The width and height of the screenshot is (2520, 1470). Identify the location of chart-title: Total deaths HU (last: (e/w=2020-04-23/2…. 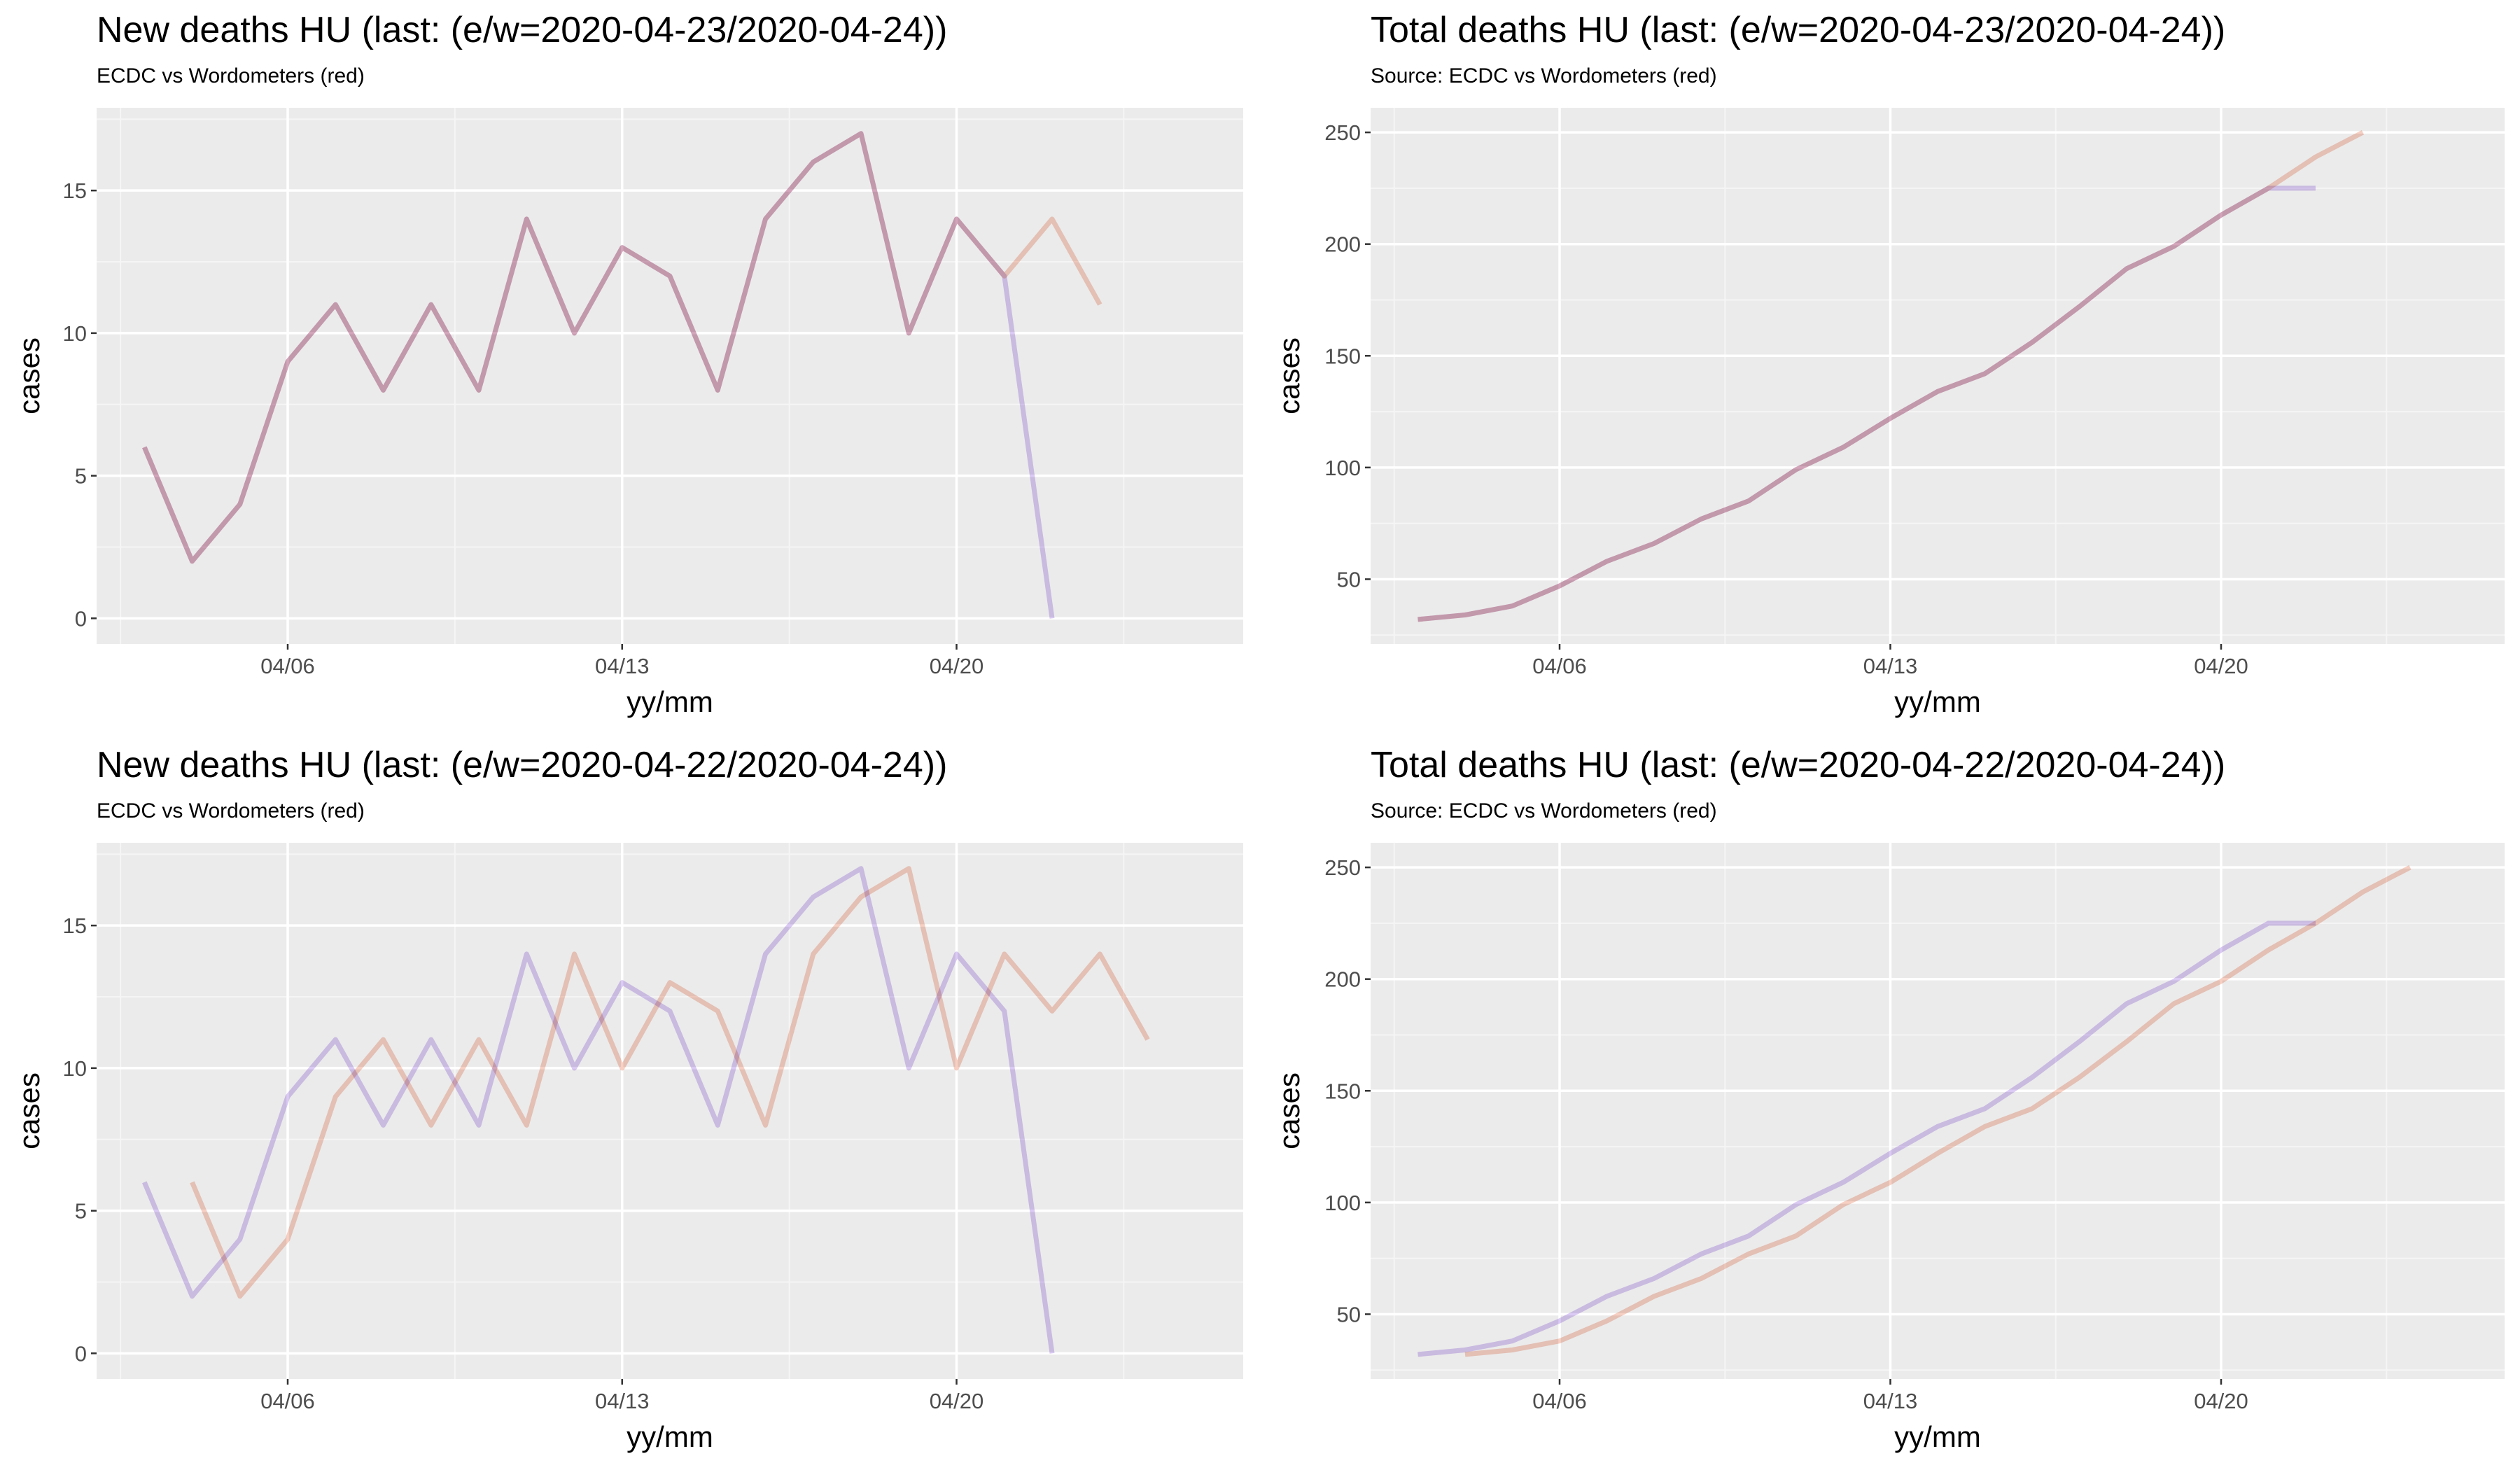
(1798, 30).